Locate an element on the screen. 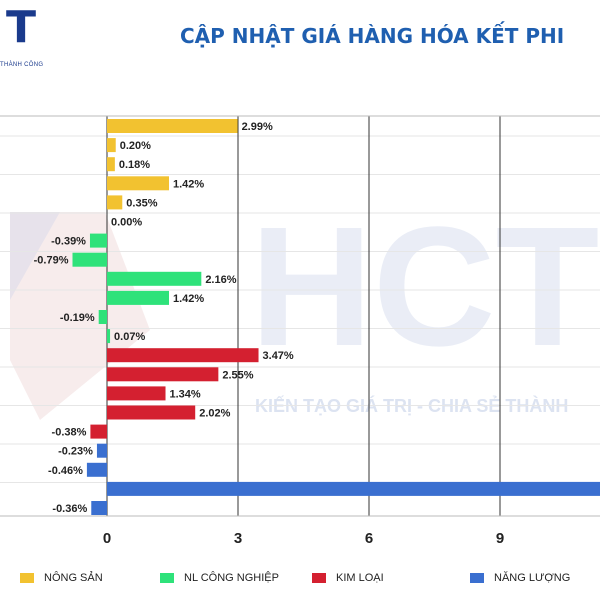 The width and height of the screenshot is (600, 600). legend-item: KIM LOẠI is located at coordinates (348, 578).